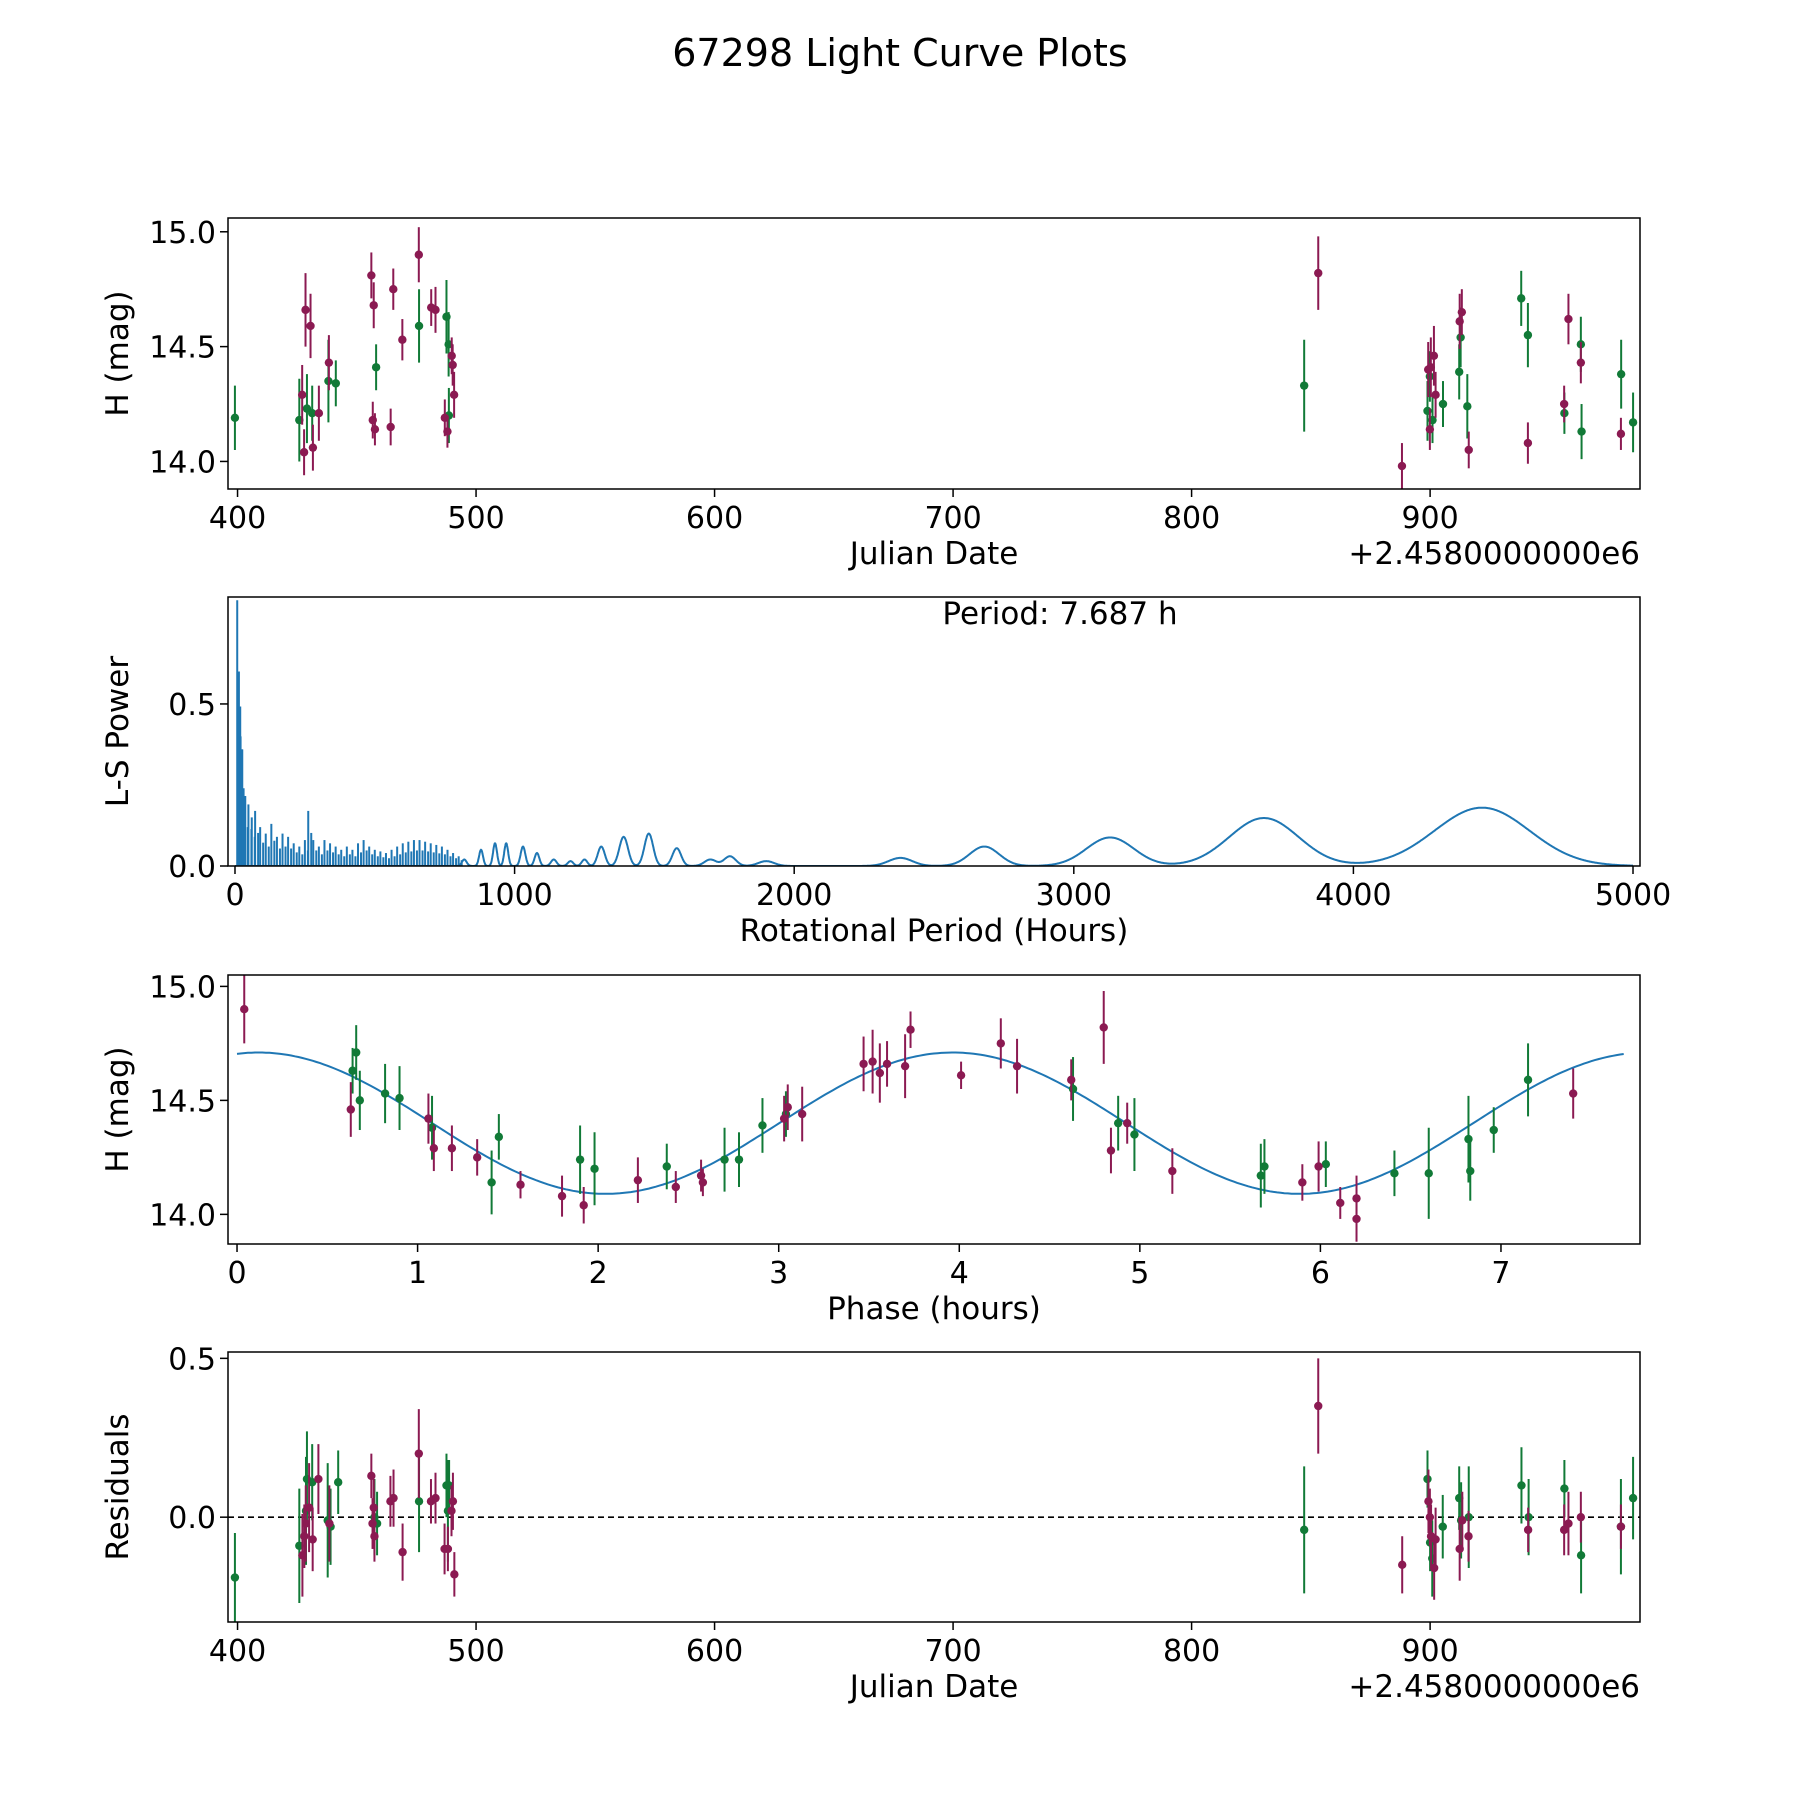  I want to click on x-tick-label: 7, so click(1500, 1273).